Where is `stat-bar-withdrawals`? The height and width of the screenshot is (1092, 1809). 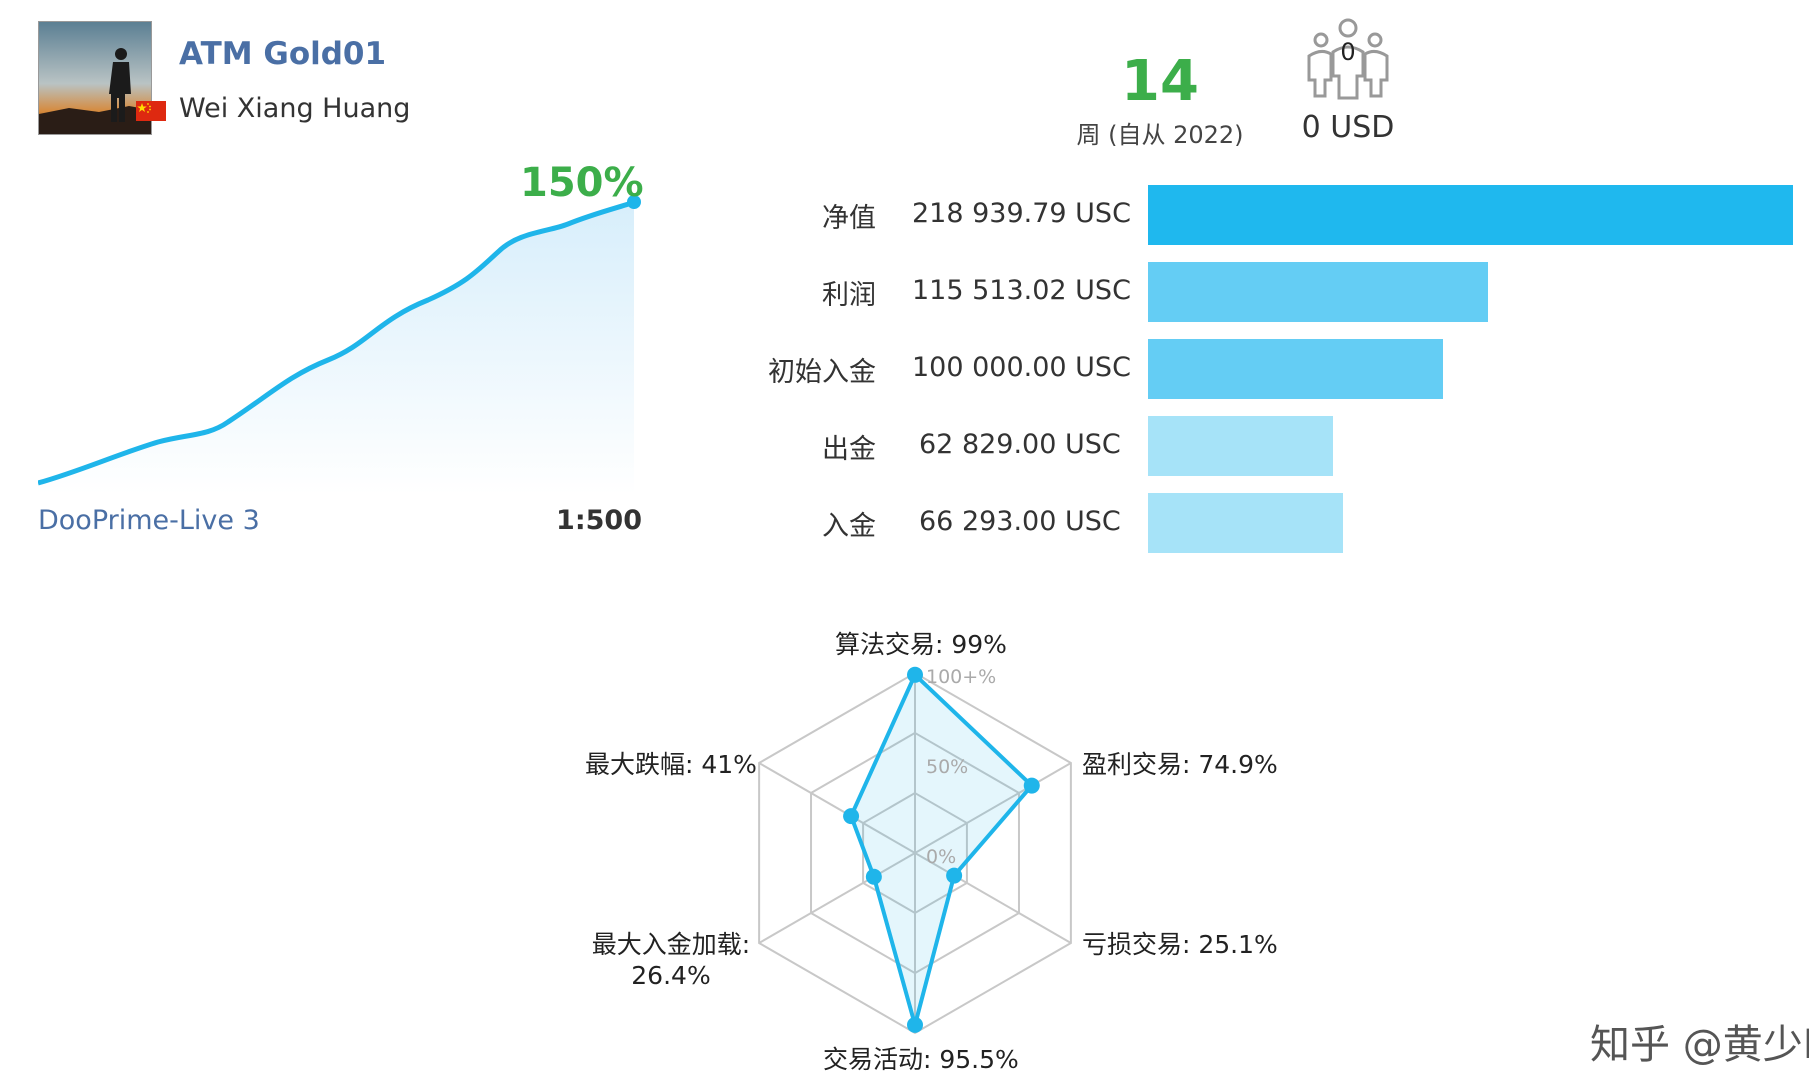
stat-bar-withdrawals is located at coordinates (1240, 446).